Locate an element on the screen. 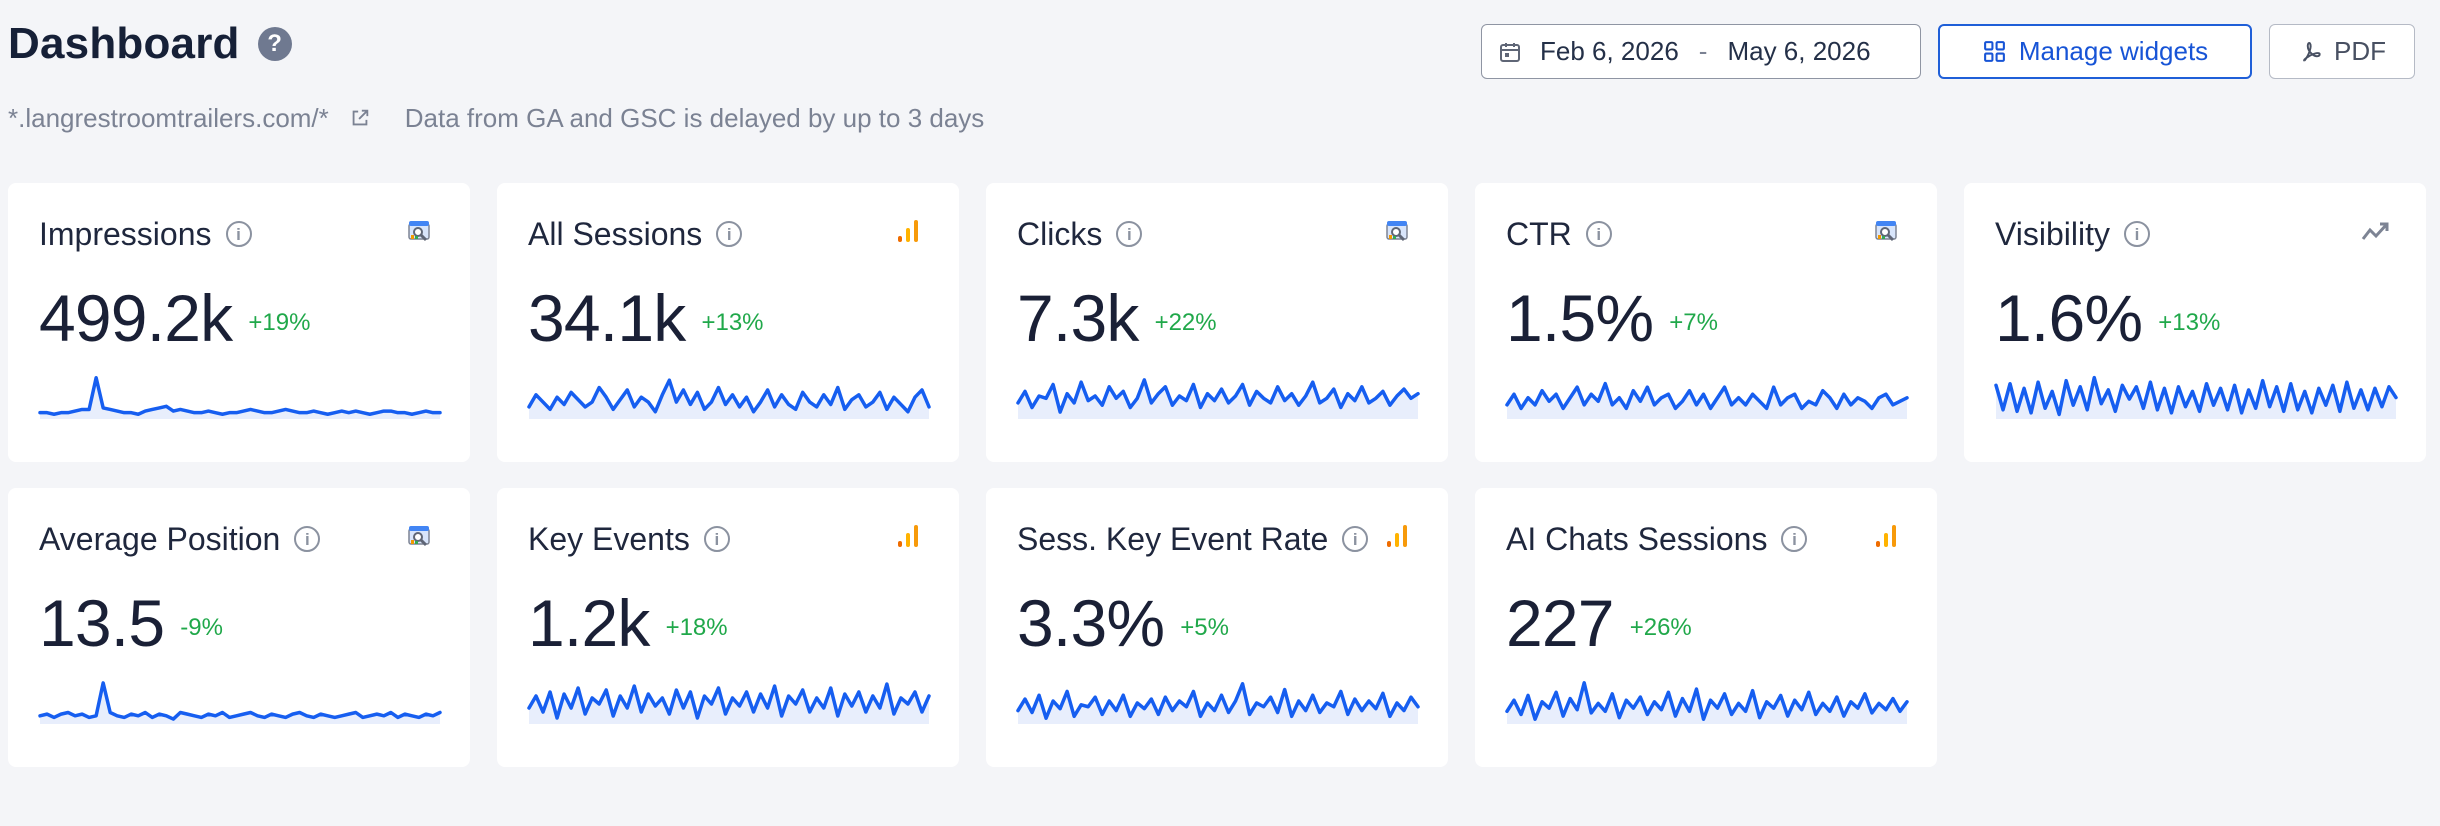 Image resolution: width=2440 pixels, height=826 pixels. metric-title: Clicks i is located at coordinates (1080, 234).